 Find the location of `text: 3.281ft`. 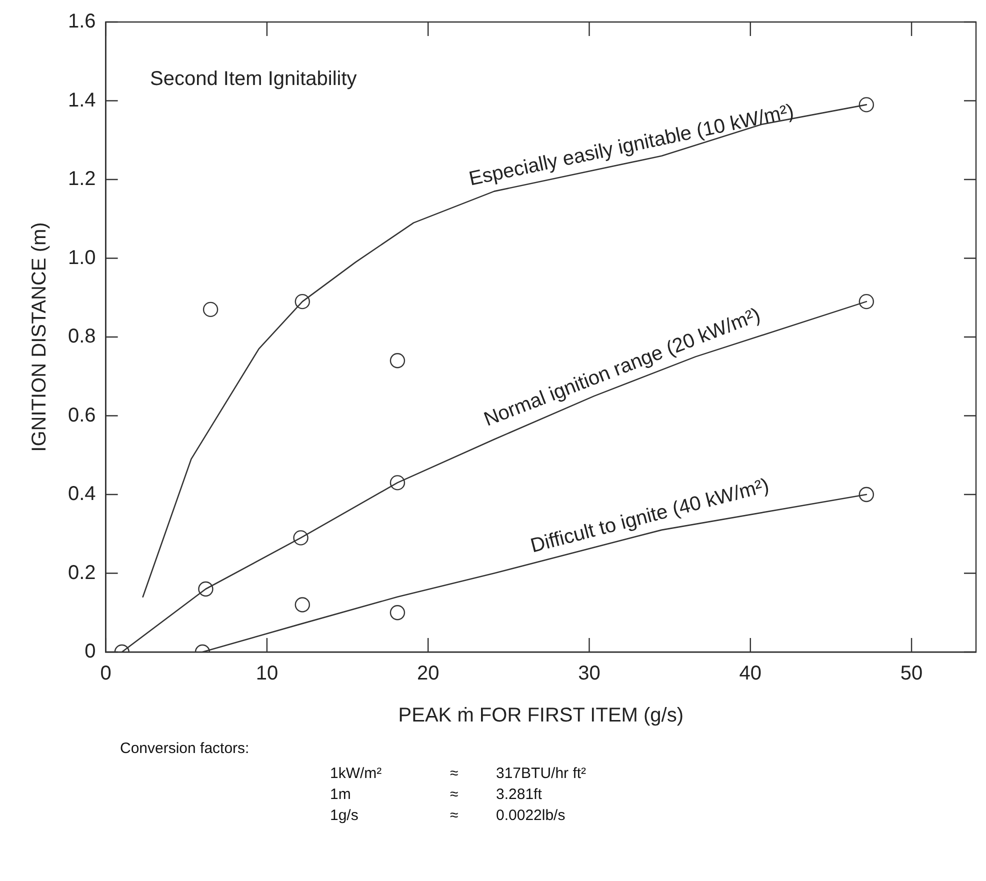

text: 3.281ft is located at coordinates (519, 795).